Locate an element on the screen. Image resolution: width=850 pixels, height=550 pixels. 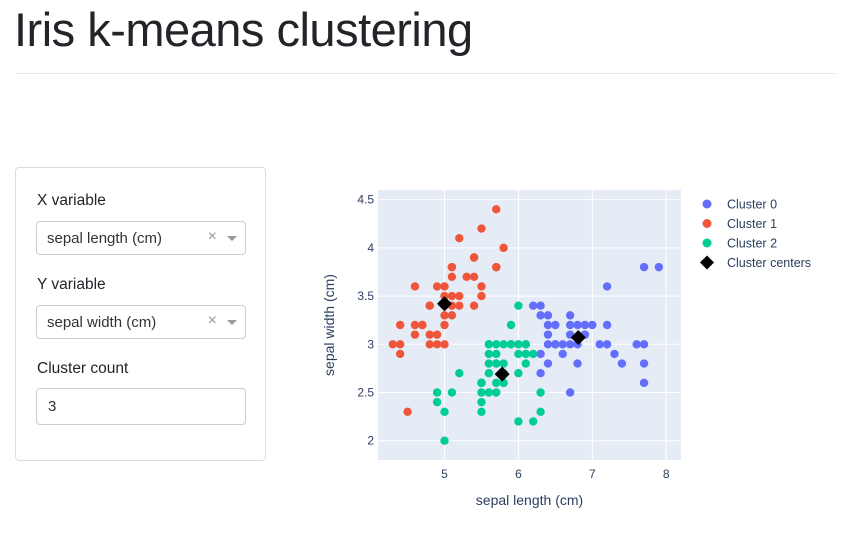
clear-y-icon: × is located at coordinates (212, 320).